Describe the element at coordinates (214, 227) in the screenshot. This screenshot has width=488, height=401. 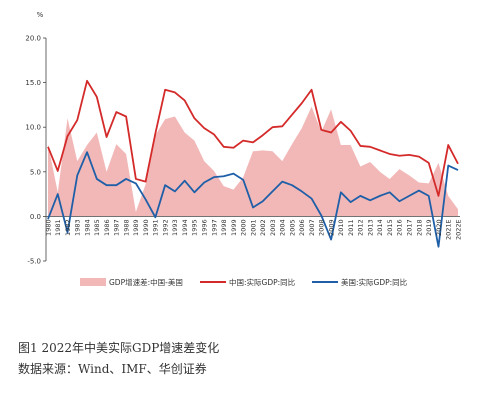
I see `x-tick-label: 1997` at that location.